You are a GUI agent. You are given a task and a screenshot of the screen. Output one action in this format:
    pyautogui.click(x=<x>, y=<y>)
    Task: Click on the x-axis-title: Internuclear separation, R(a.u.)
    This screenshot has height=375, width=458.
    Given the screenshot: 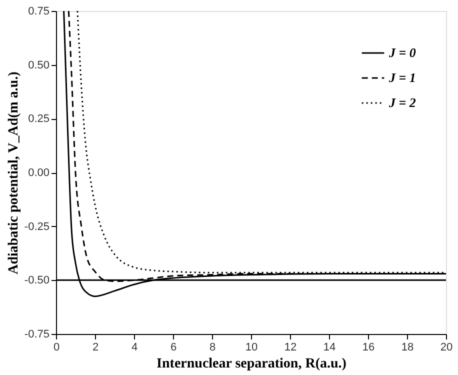 What is the action you would take?
    pyautogui.click(x=251, y=364)
    